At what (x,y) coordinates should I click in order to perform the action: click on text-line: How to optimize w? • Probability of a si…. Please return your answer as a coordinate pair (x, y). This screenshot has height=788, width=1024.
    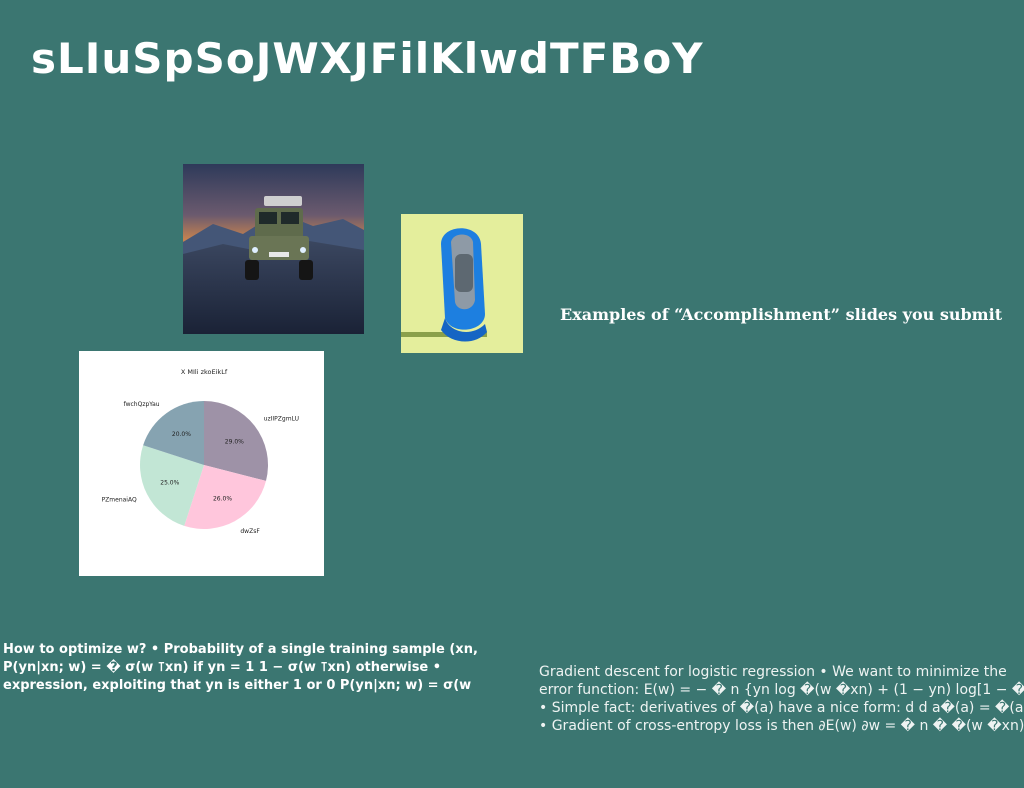
    Looking at the image, I should click on (273, 650).